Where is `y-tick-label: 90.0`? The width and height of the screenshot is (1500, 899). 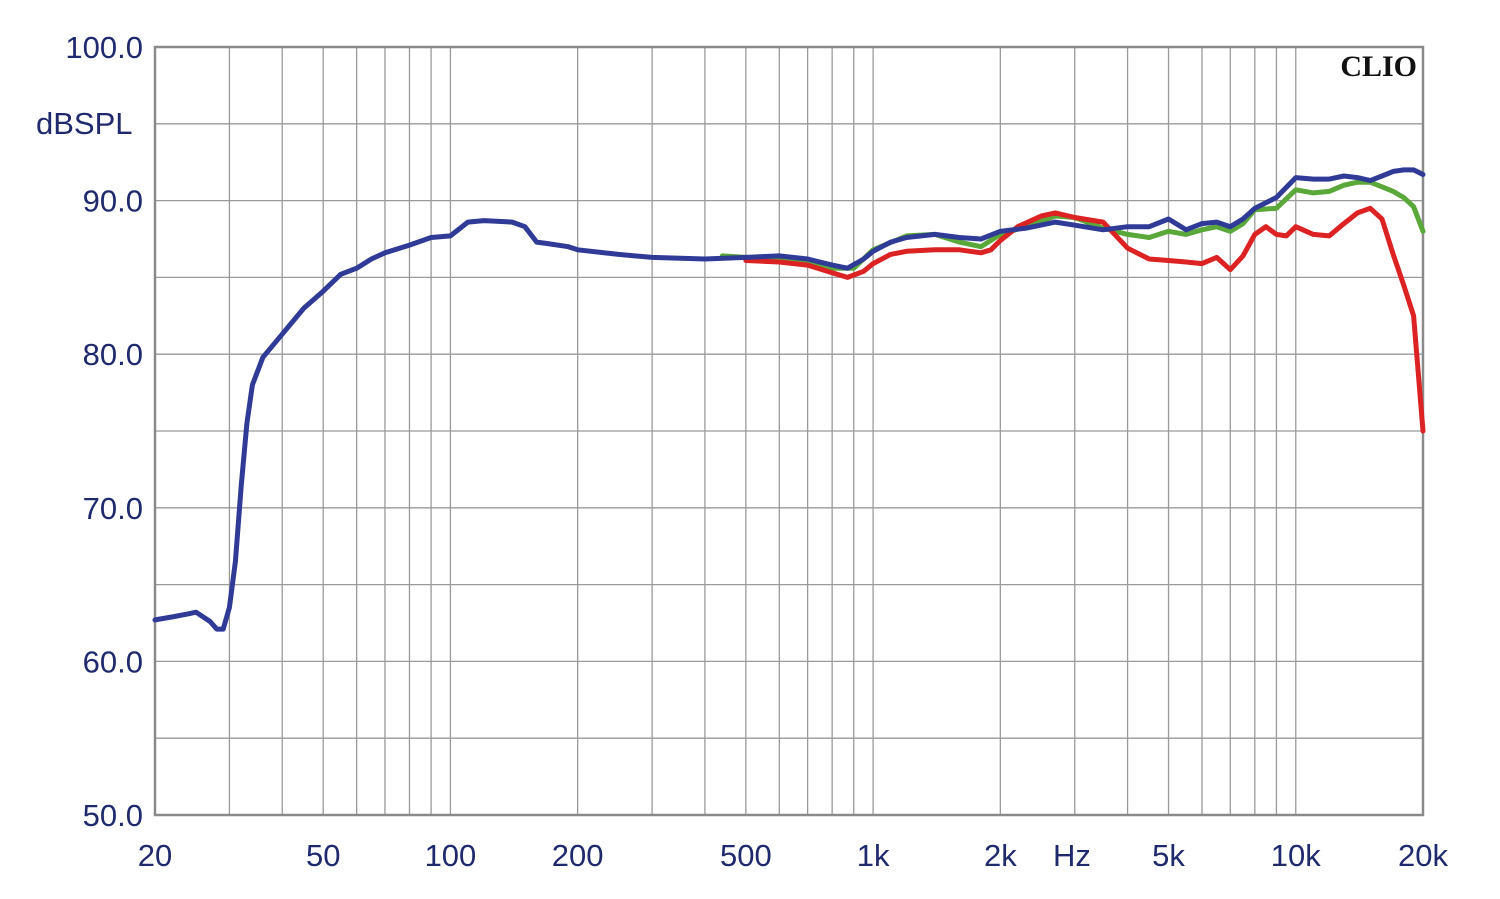 y-tick-label: 90.0 is located at coordinates (113, 201).